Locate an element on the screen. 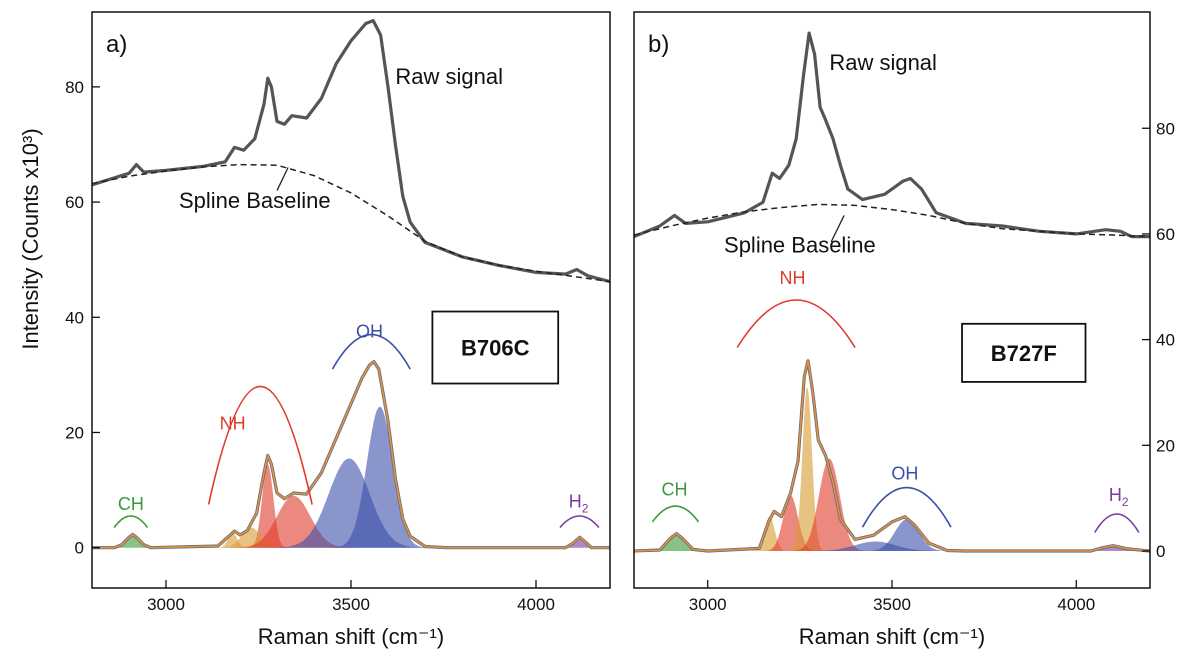  raw-signal-line is located at coordinates (892, 135).